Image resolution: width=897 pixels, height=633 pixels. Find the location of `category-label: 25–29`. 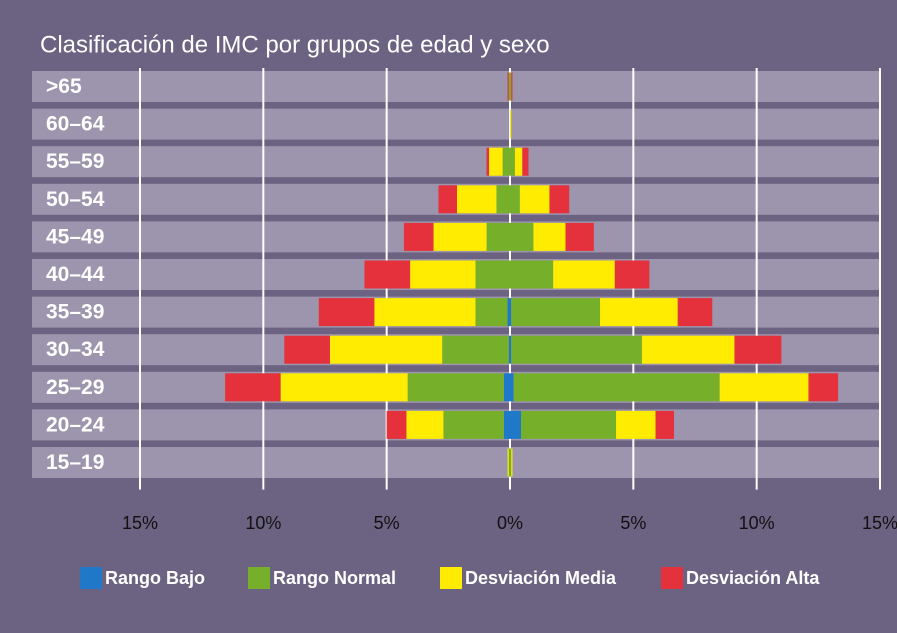

category-label: 25–29 is located at coordinates (75, 387).